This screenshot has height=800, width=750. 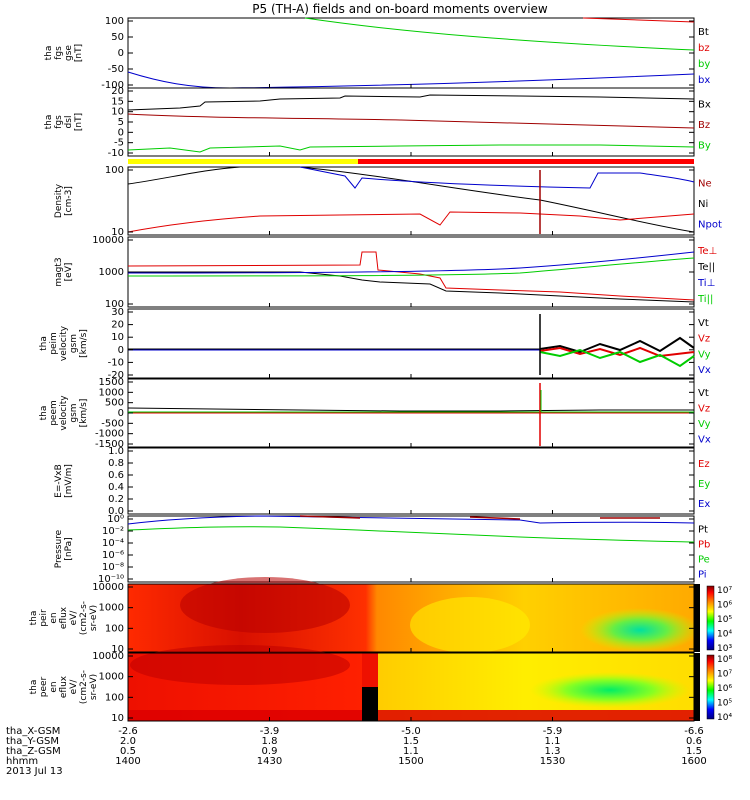 What do you see at coordinates (109, 444) in the screenshot?
I see `ytick-label: -1500` at bounding box center [109, 444].